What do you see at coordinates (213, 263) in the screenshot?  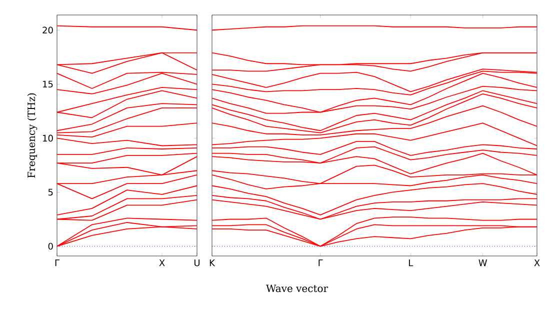 I see `x-tick-label: K` at bounding box center [213, 263].